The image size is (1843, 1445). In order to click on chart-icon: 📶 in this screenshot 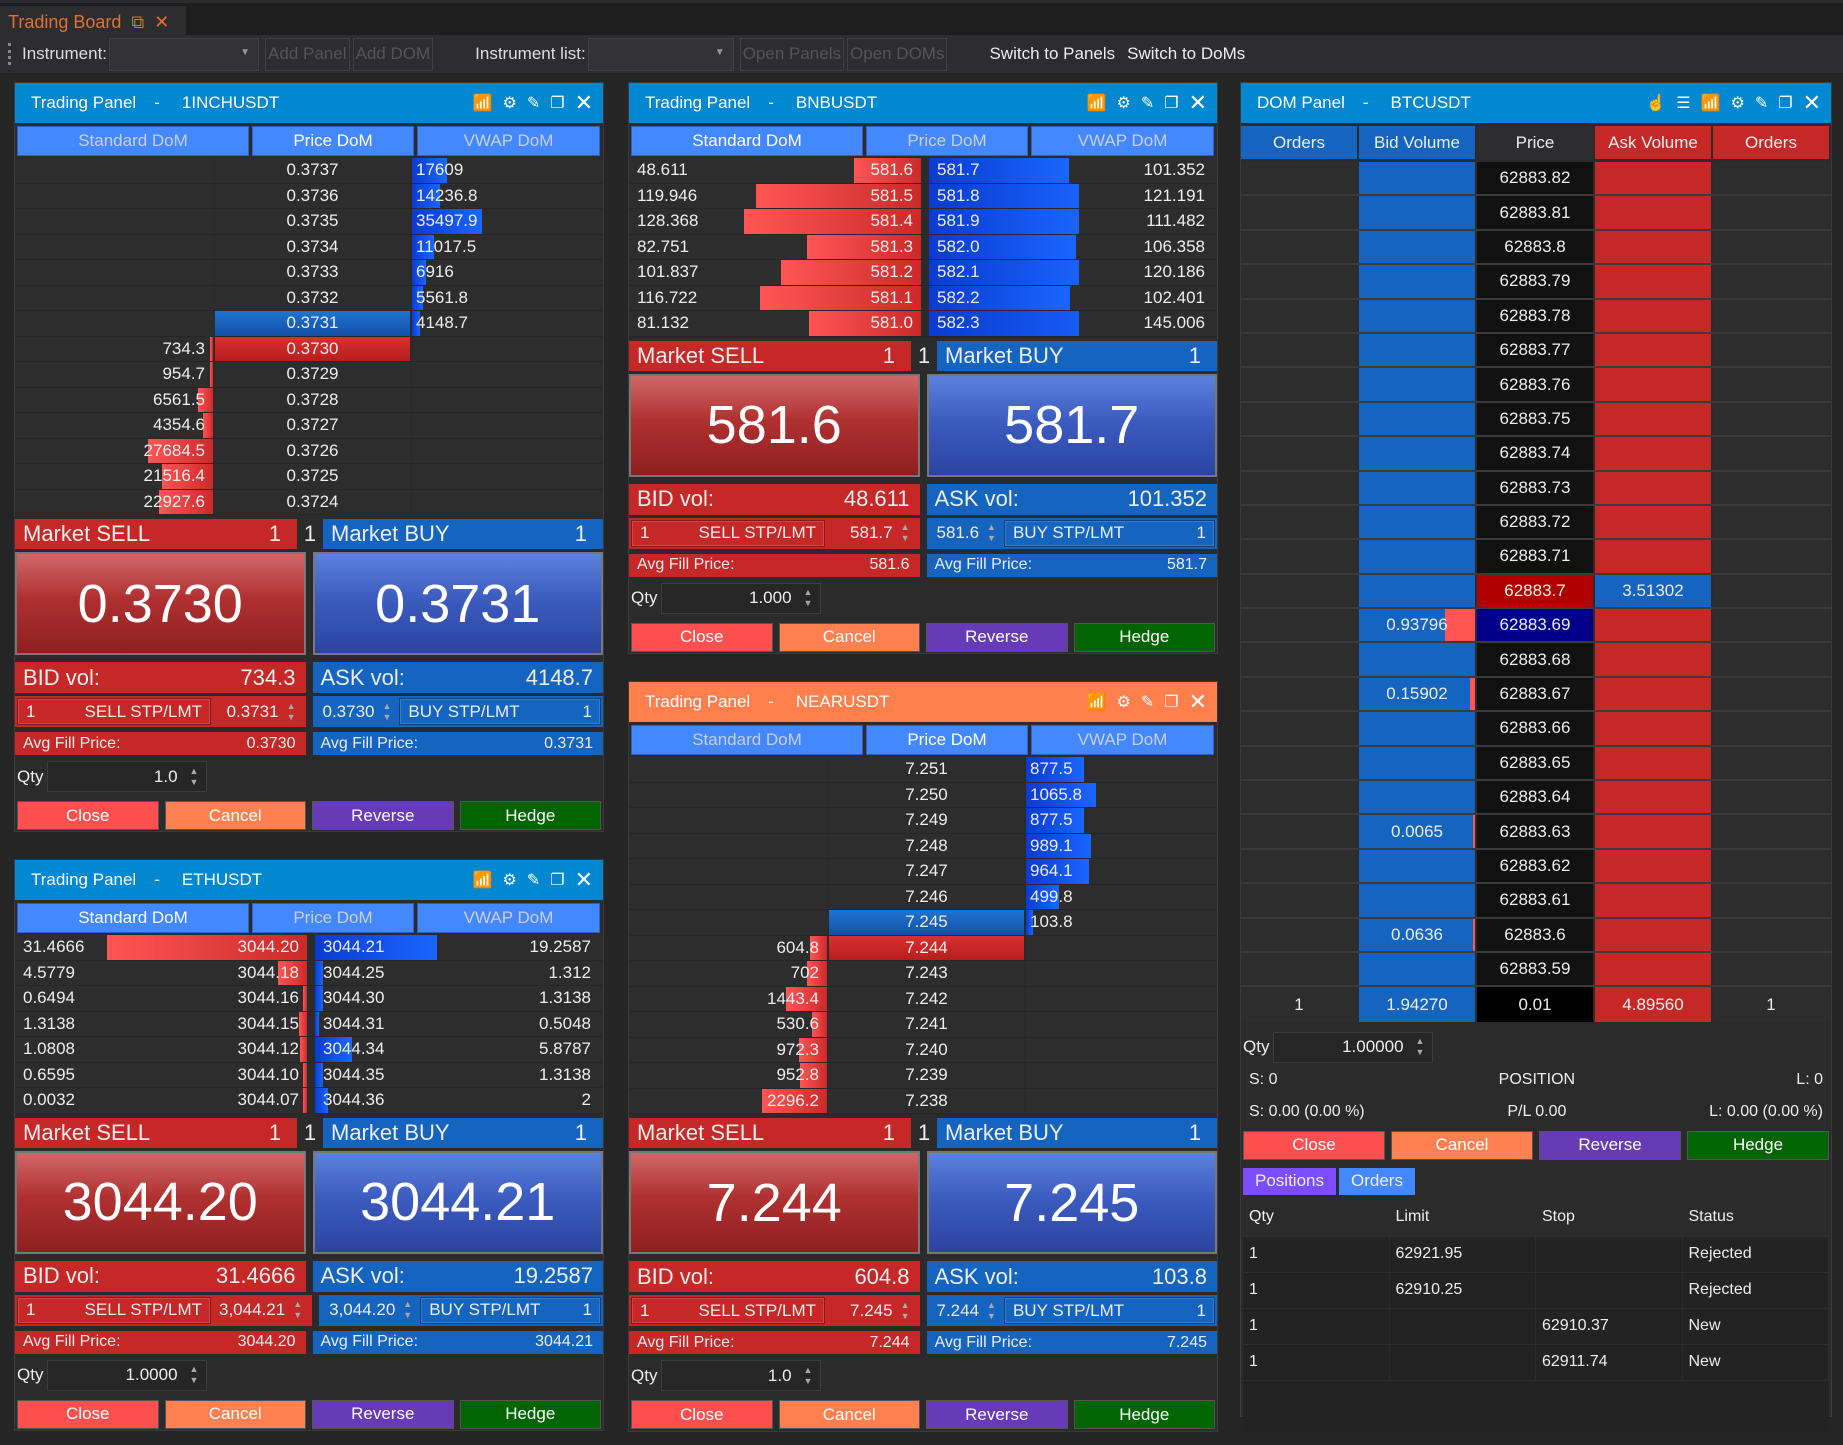, I will do `click(1096, 103)`.